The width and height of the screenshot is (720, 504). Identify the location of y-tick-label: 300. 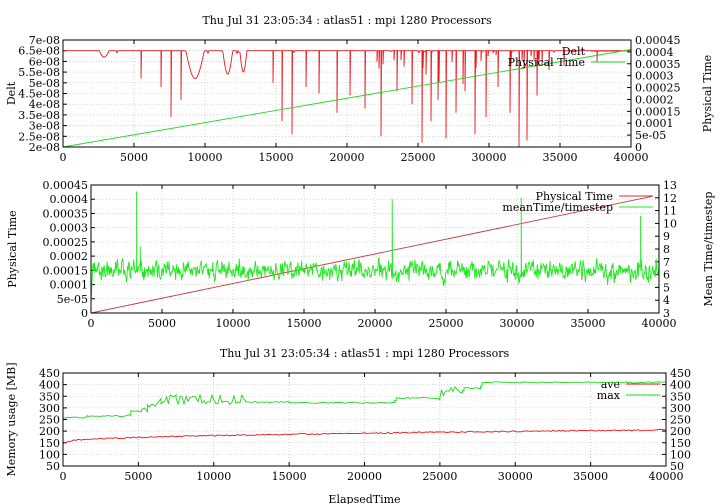
(49, 408).